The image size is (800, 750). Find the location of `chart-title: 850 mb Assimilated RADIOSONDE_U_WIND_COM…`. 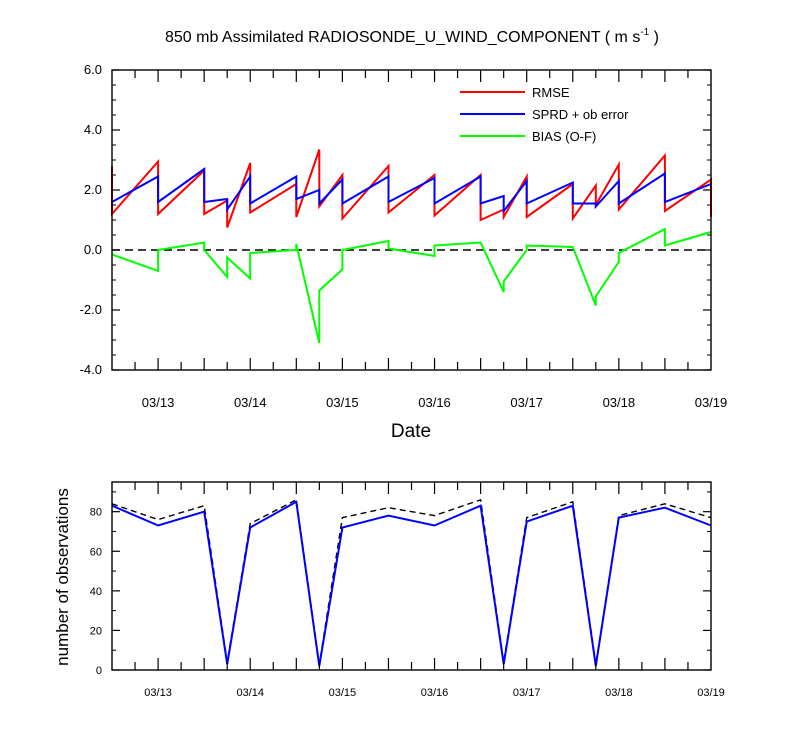

chart-title: 850 mb Assimilated RADIOSONDE_U_WIND_COM… is located at coordinates (412, 36).